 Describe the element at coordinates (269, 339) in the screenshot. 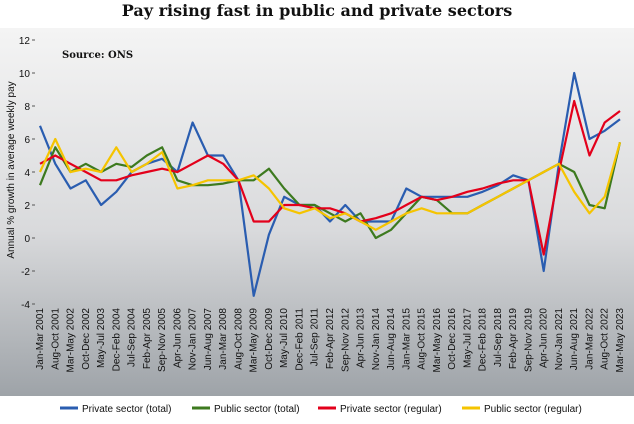

I see `x-tick-label: Oct-Dec 2009` at that location.